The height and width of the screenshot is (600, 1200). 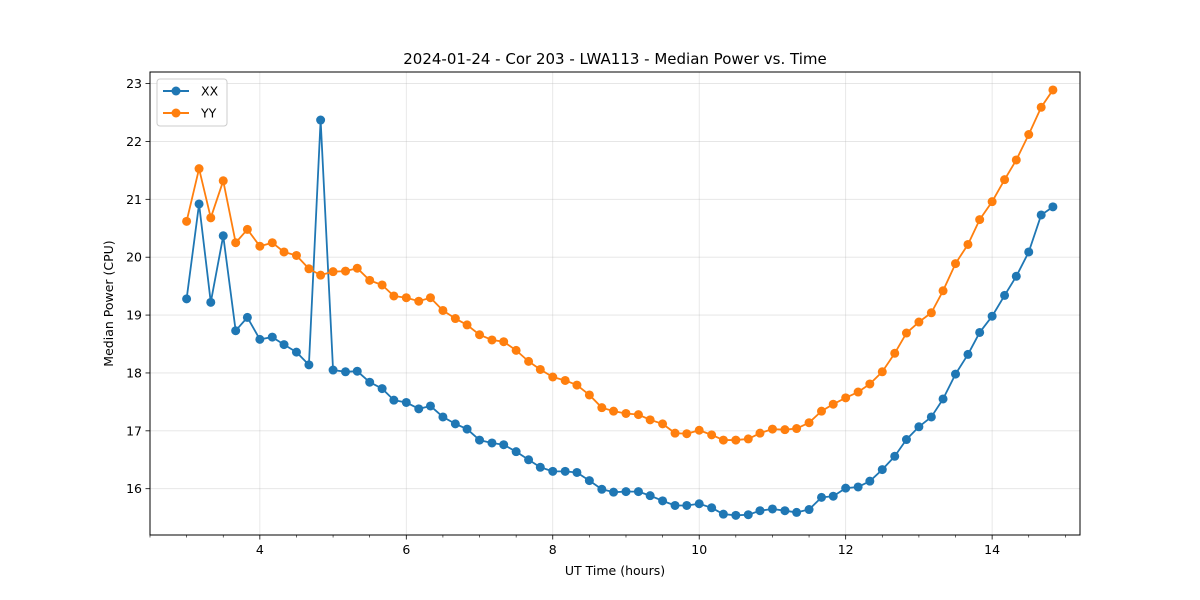 What do you see at coordinates (108, 303) in the screenshot?
I see `y-axis-label: Median Power (CPU)` at bounding box center [108, 303].